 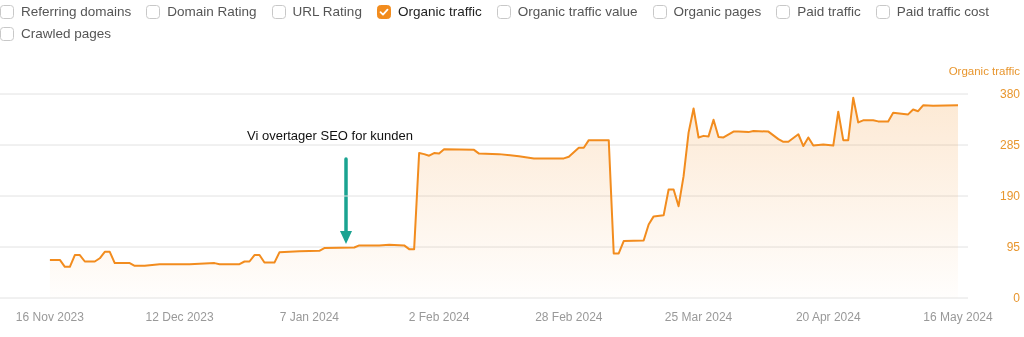 I want to click on text: Paid traffic, so click(x=829, y=12).